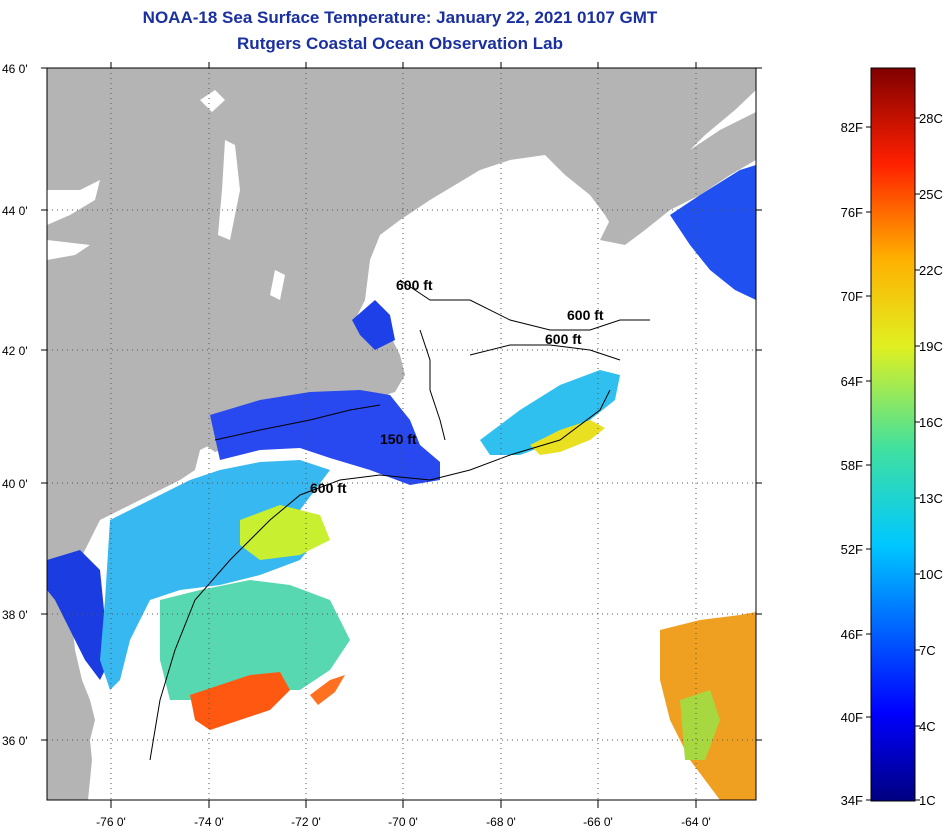  I want to click on land-nova-scotia, so click(678, 178).